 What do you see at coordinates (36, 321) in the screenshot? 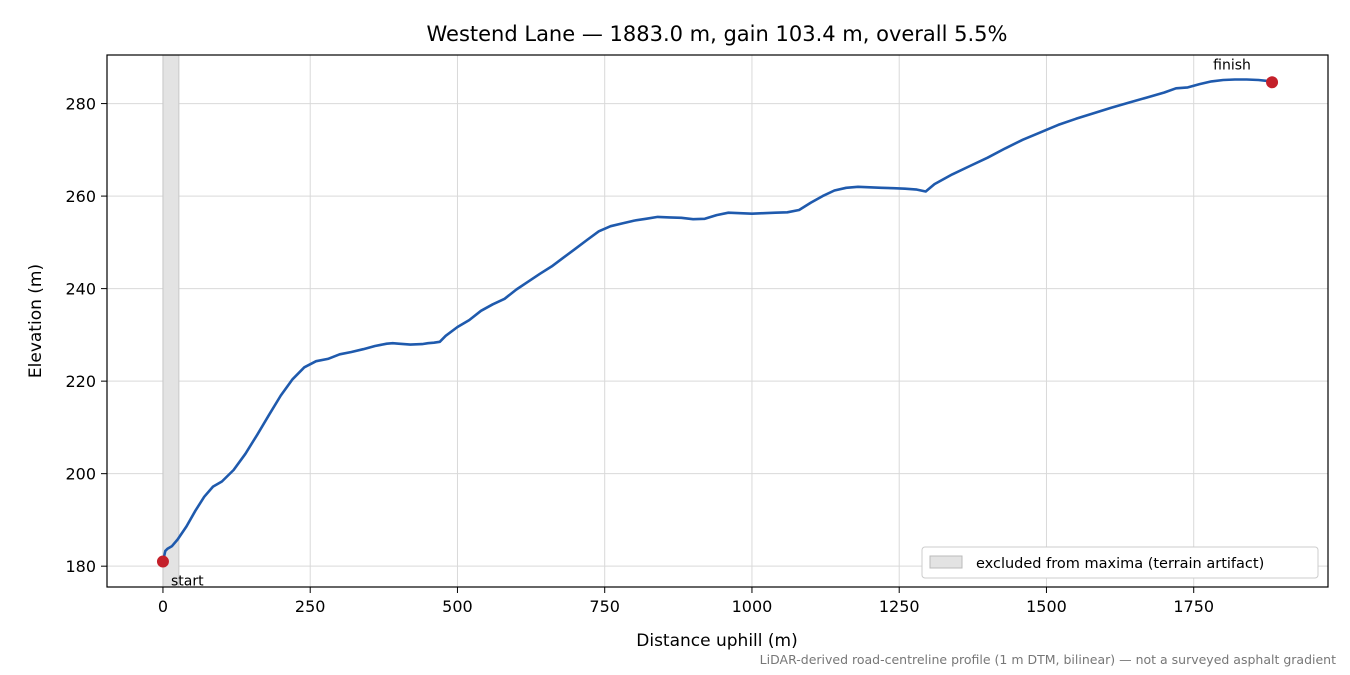
I see `y-axis-label: Elevation (m)` at bounding box center [36, 321].